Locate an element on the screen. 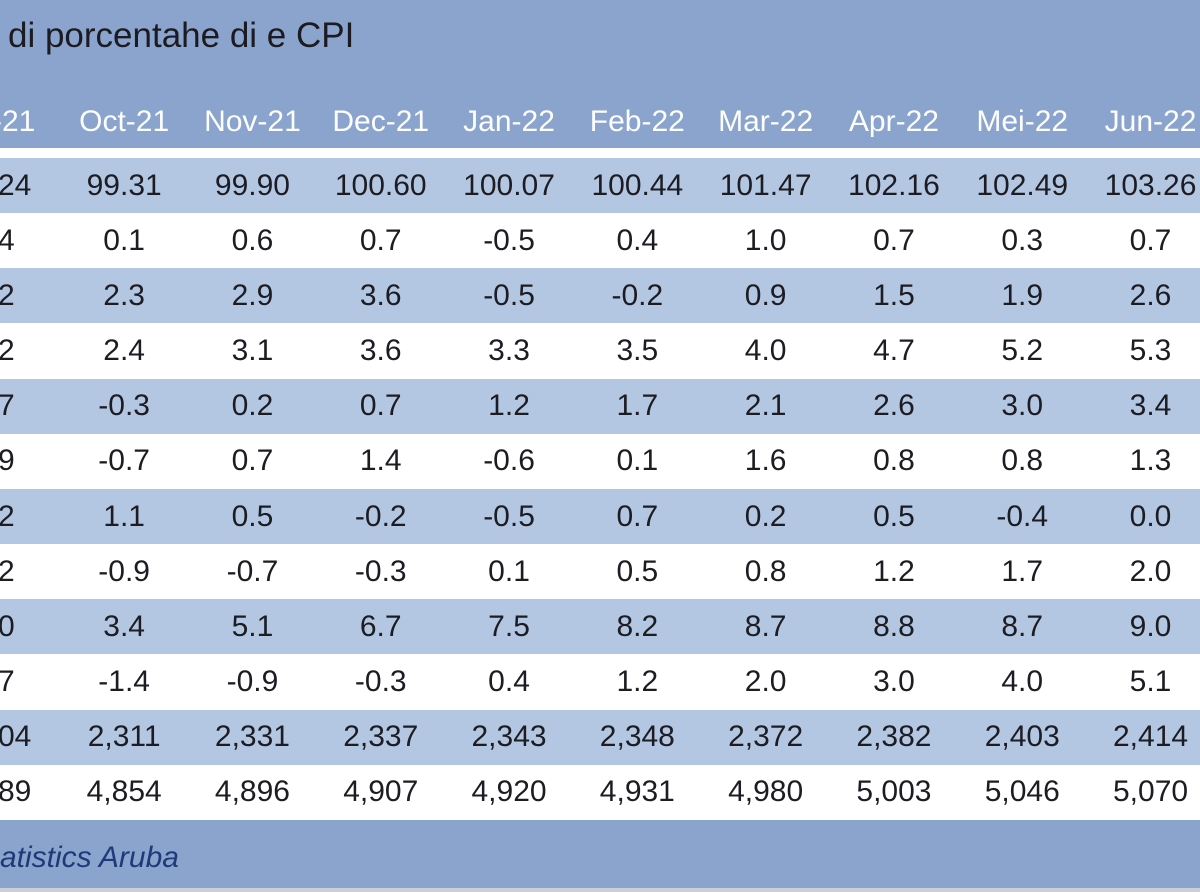 This screenshot has width=1200, height=892. table-cell: 1.1 is located at coordinates (124, 516).